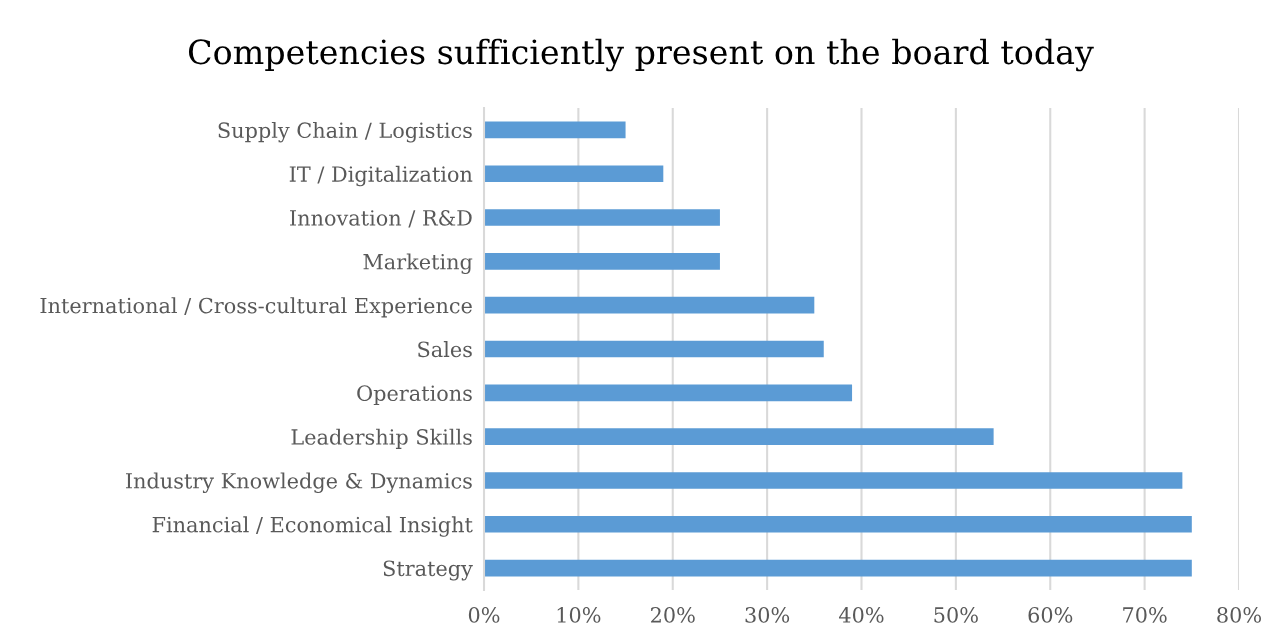  I want to click on x-tick-label: 60%, so click(1050, 615).